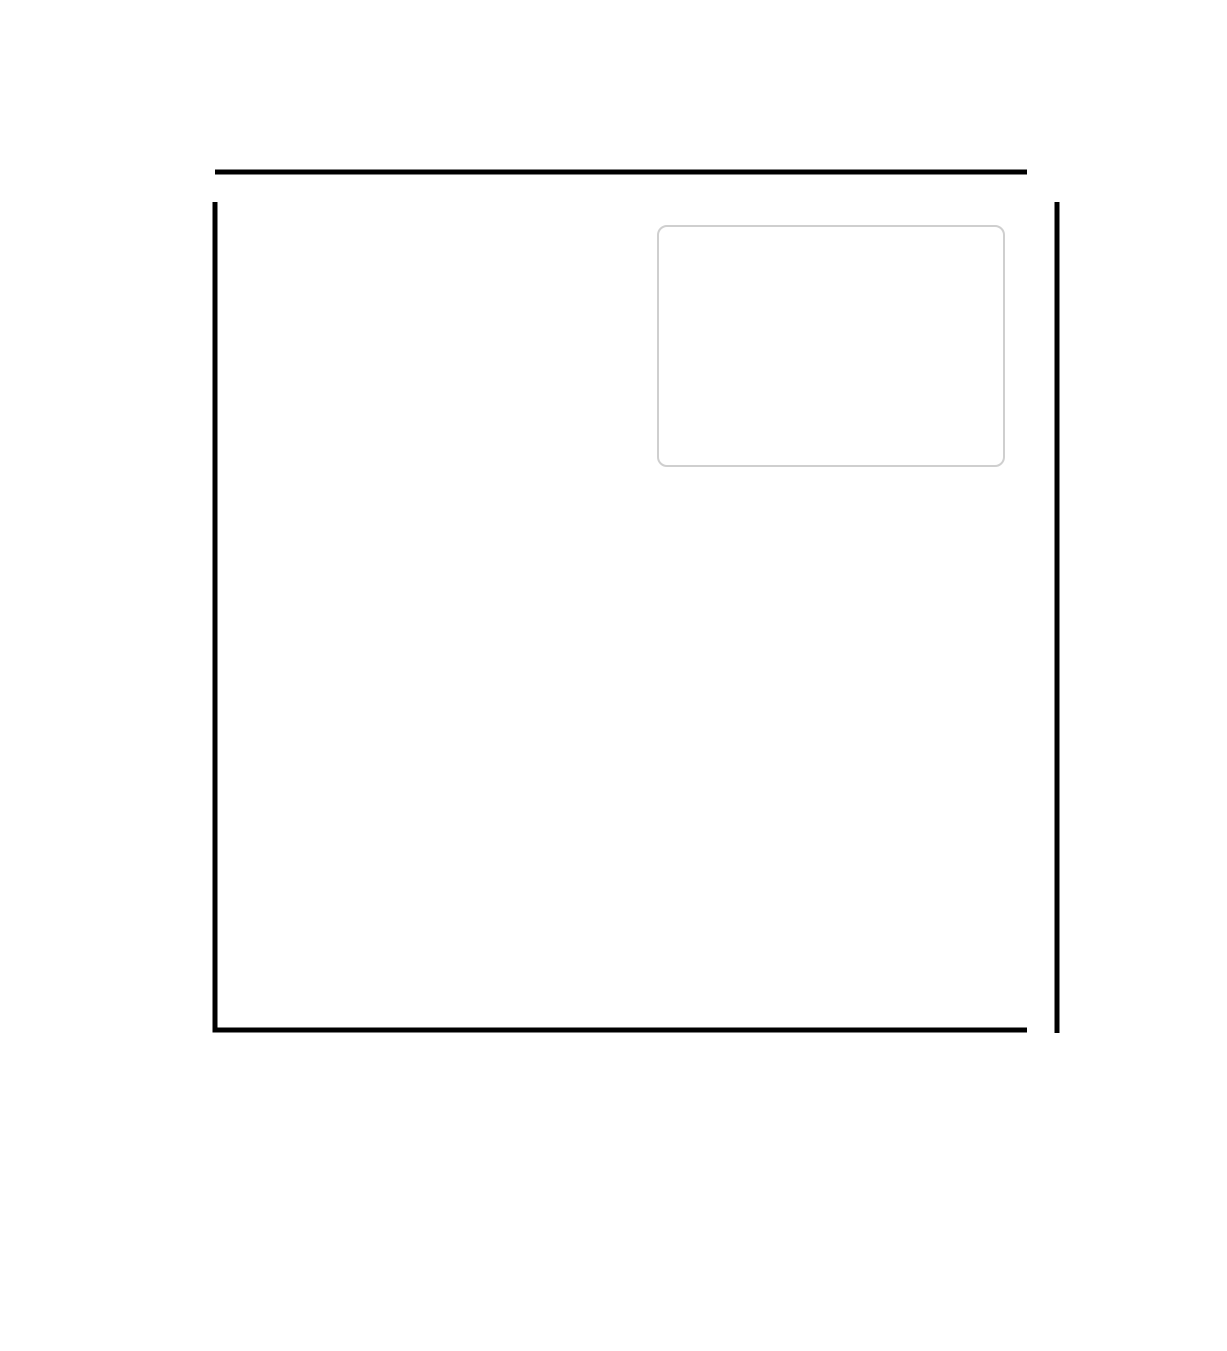  What do you see at coordinates (831, 275) in the screenshot?
I see `legend-item-female` at bounding box center [831, 275].